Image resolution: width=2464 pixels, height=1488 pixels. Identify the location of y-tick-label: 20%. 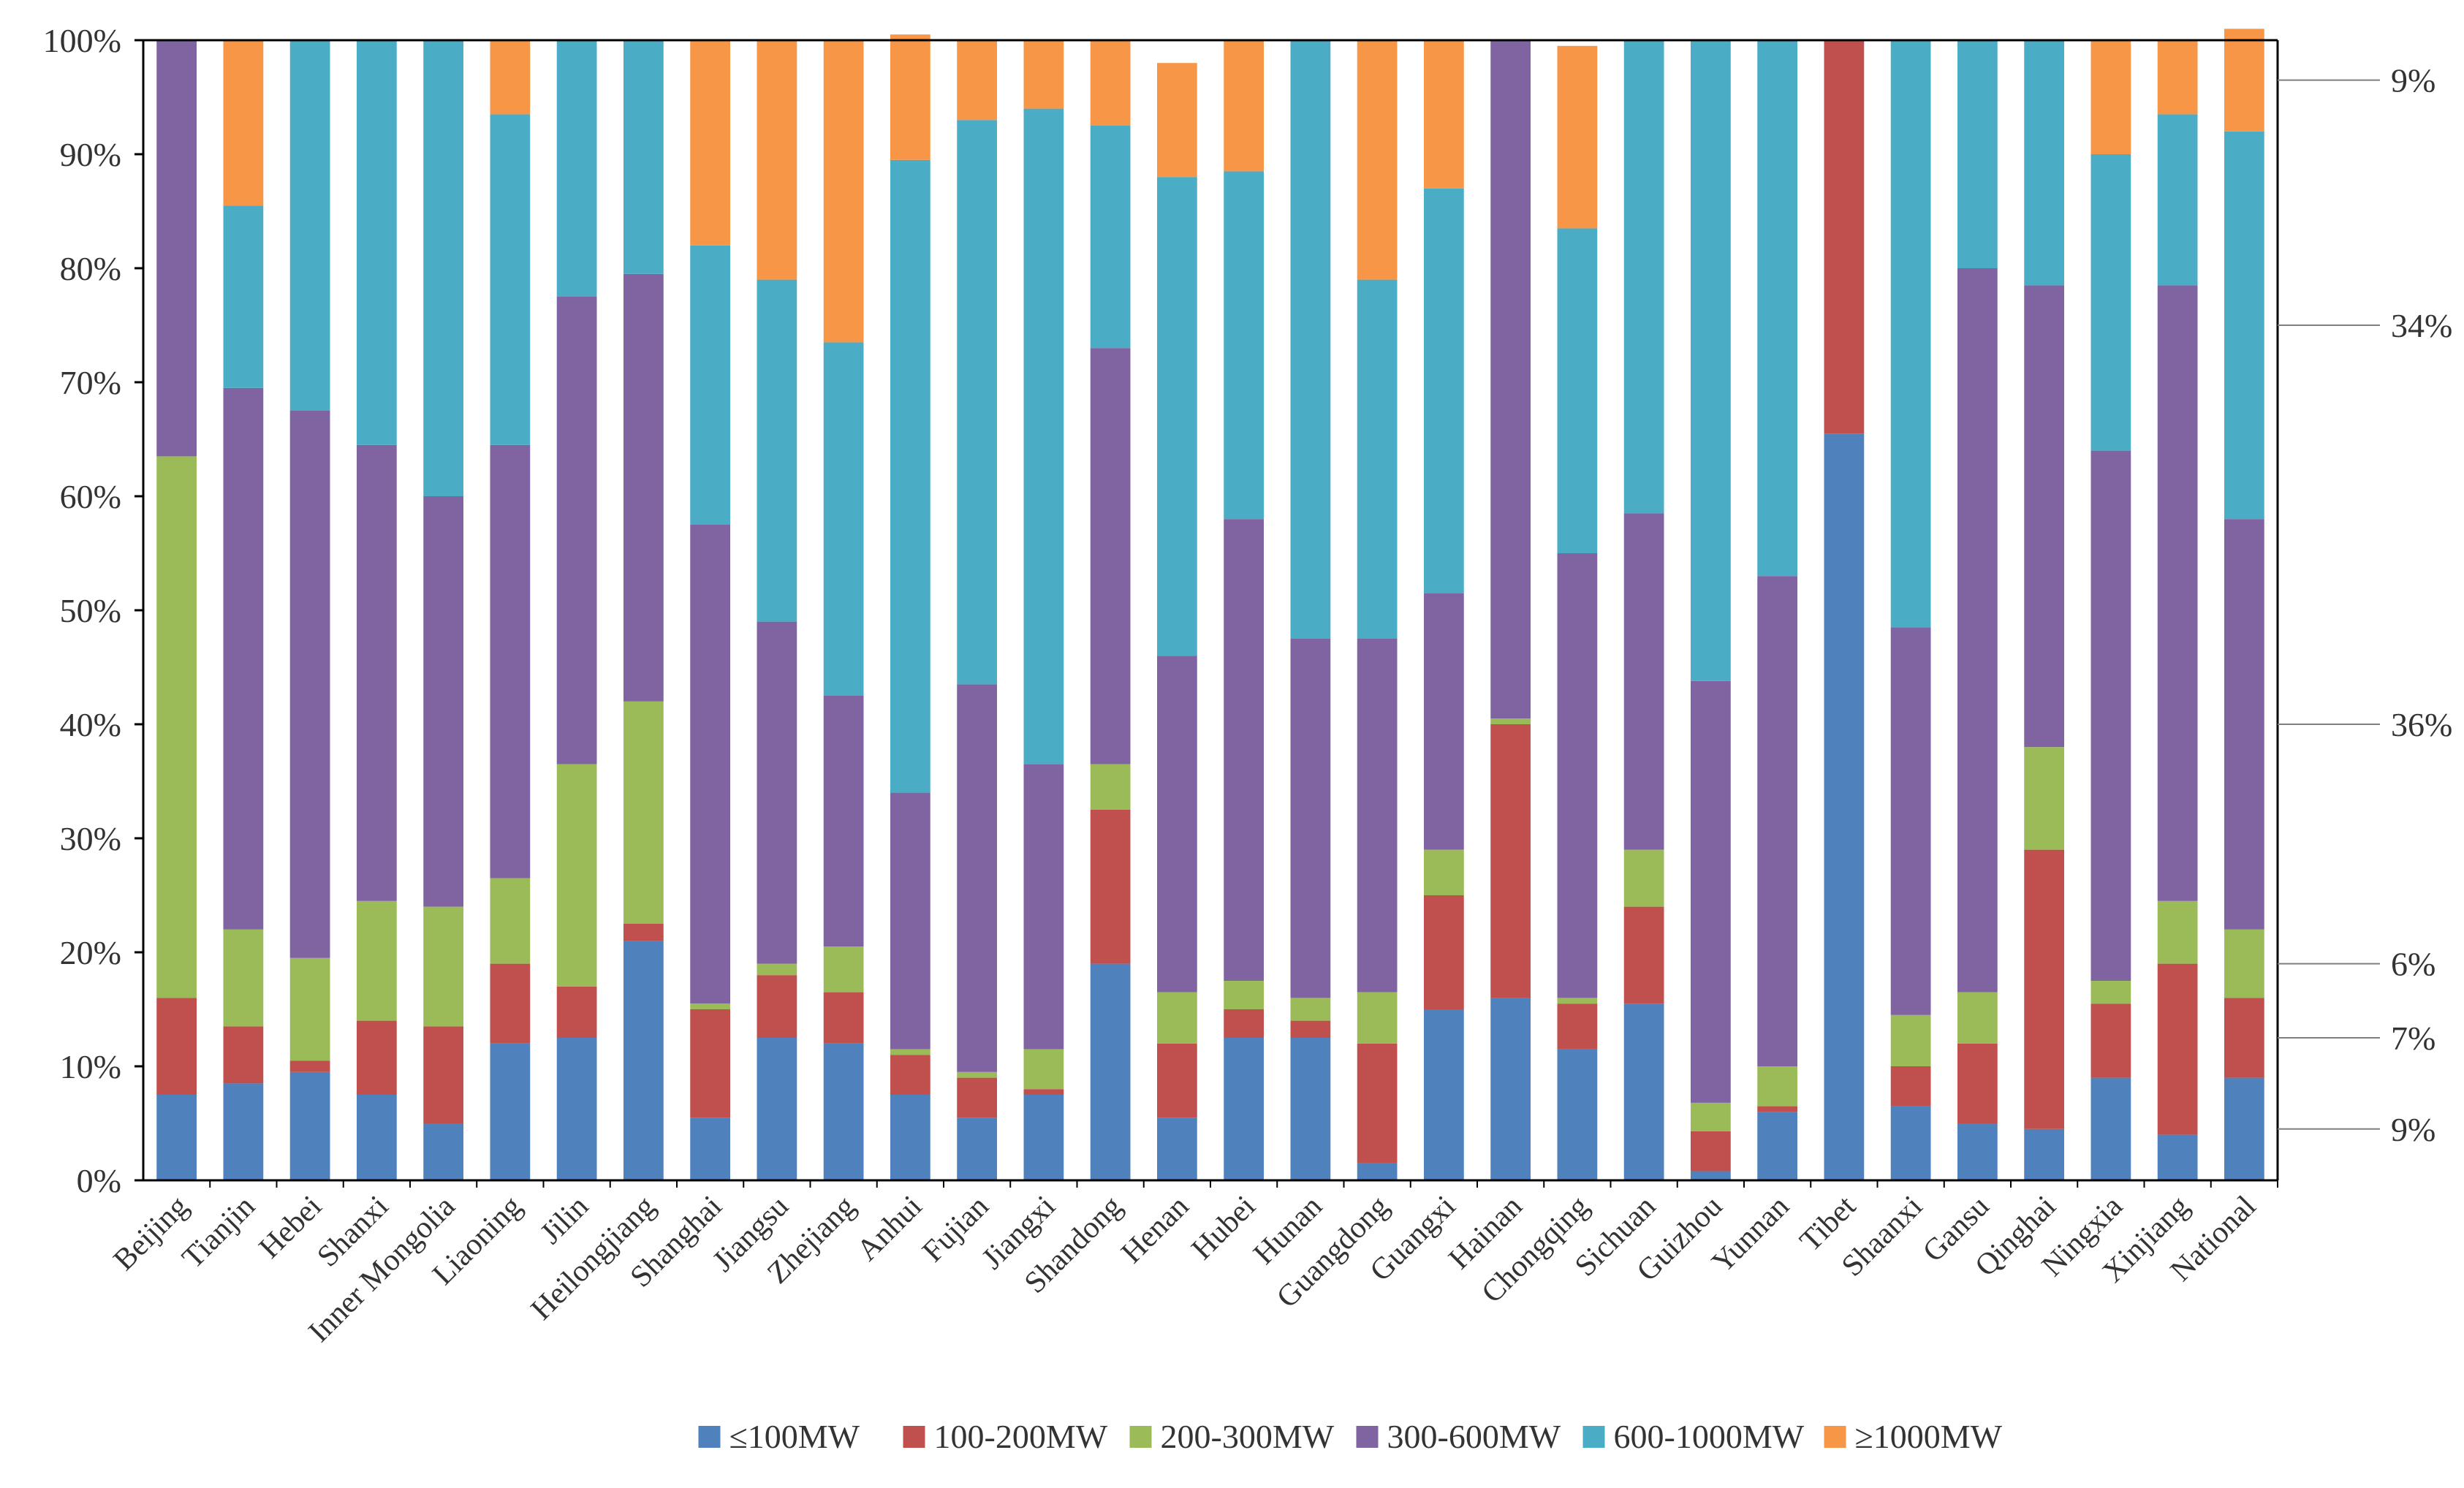
(90, 952).